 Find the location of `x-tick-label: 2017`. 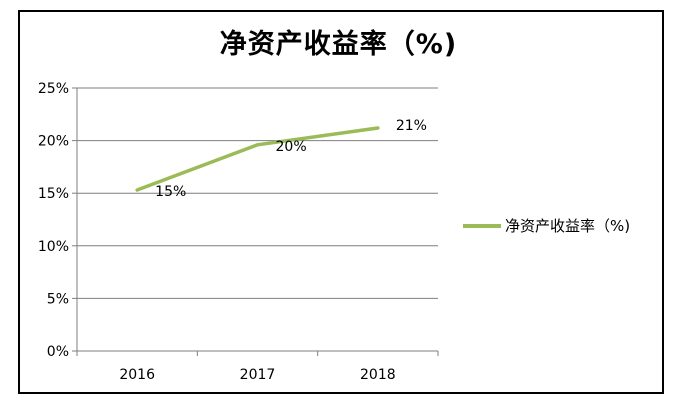

x-tick-label: 2017 is located at coordinates (258, 375).